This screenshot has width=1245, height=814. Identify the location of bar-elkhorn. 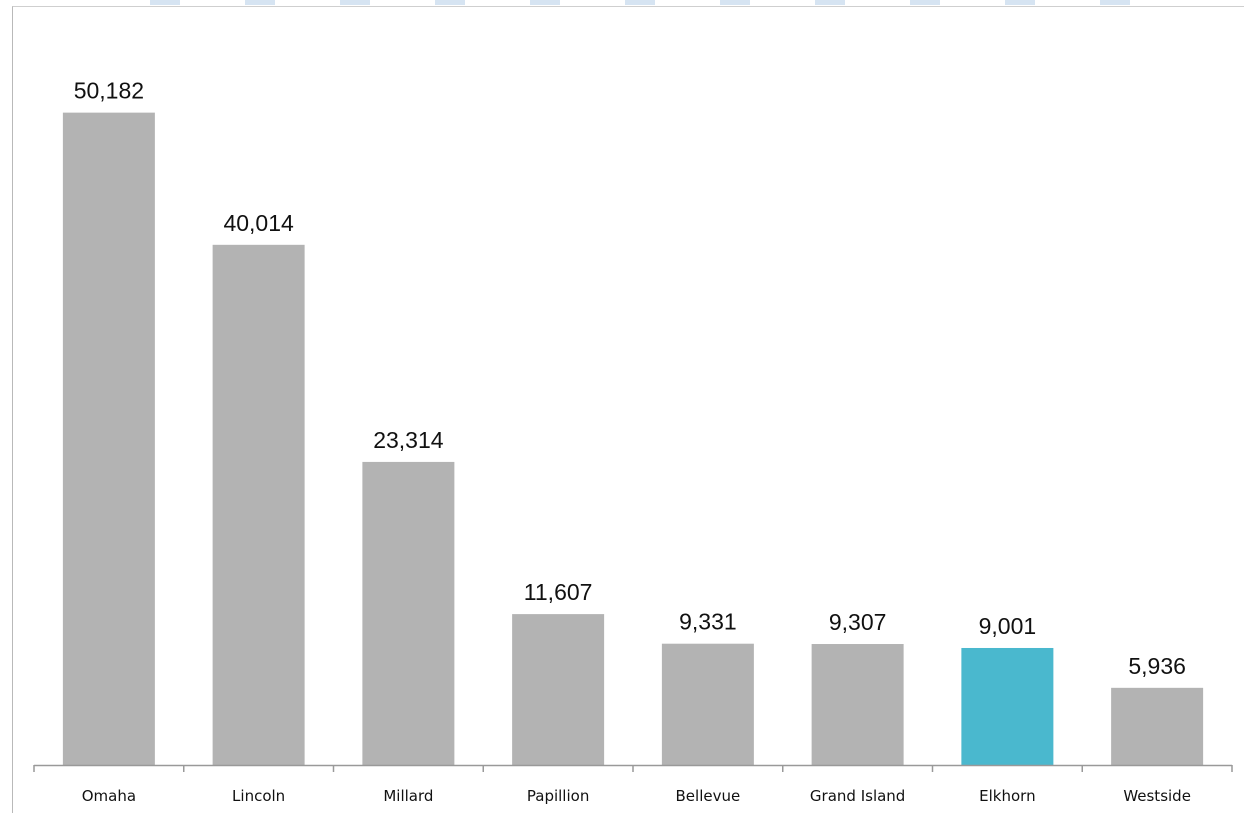
(1007, 706).